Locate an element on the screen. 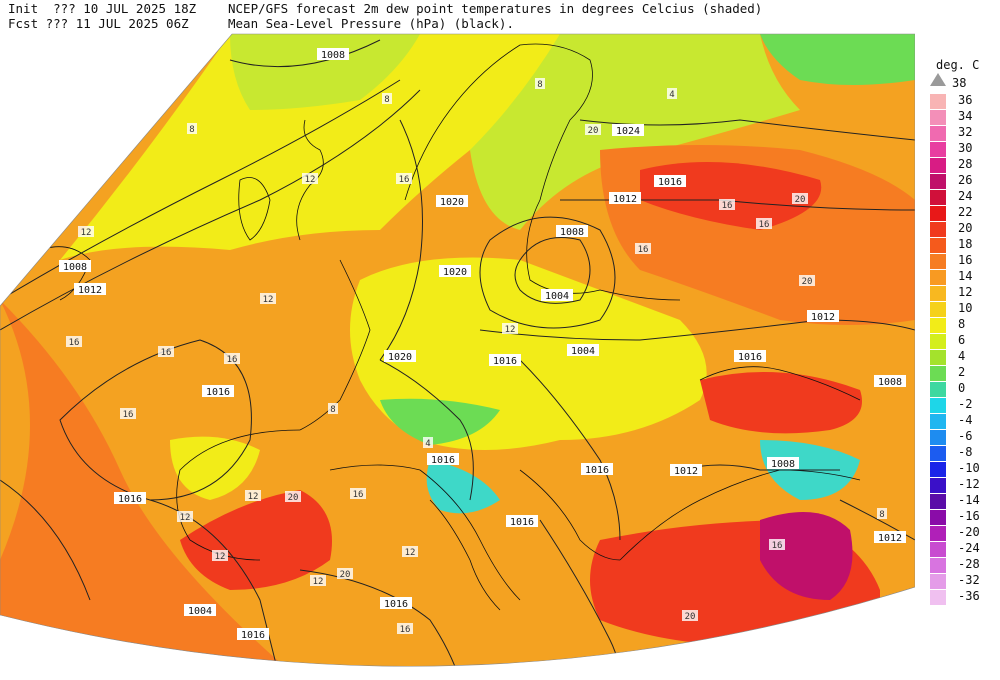 The image size is (1000, 680). legend-item: 28 is located at coordinates (965, 164).